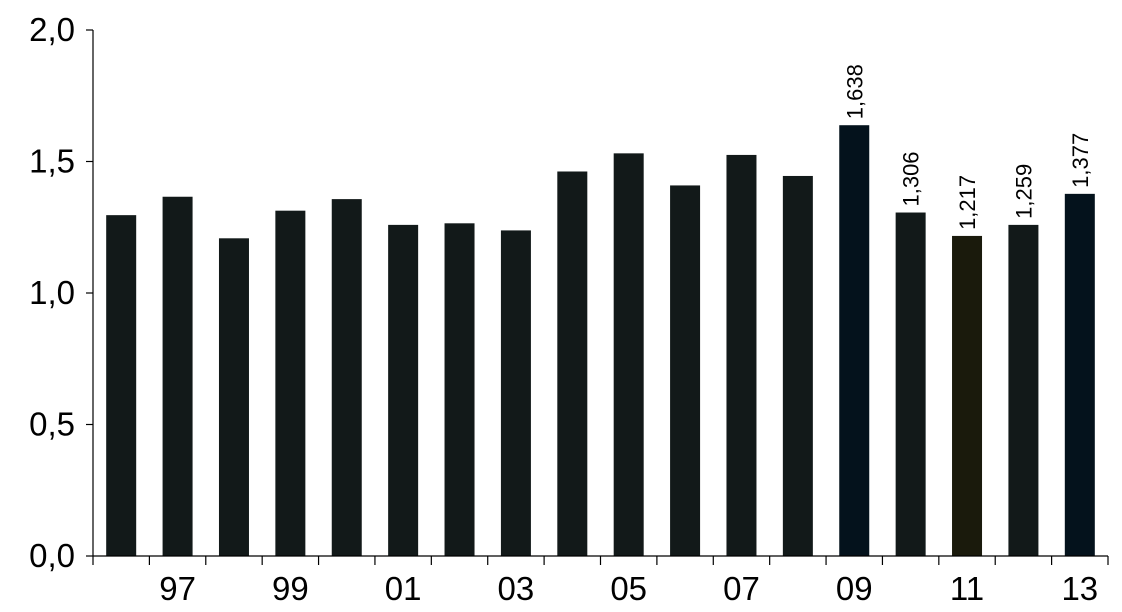  Describe the element at coordinates (52, 161) in the screenshot. I see `y-tick-label: 1,5` at that location.